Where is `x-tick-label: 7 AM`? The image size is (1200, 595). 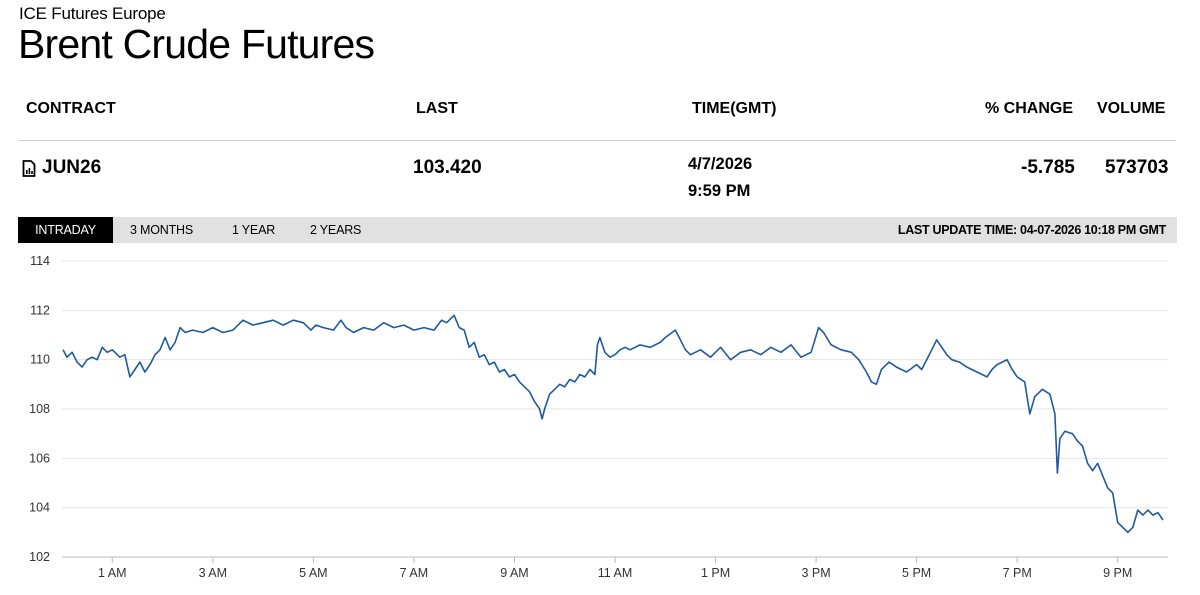
x-tick-label: 7 AM is located at coordinates (414, 573).